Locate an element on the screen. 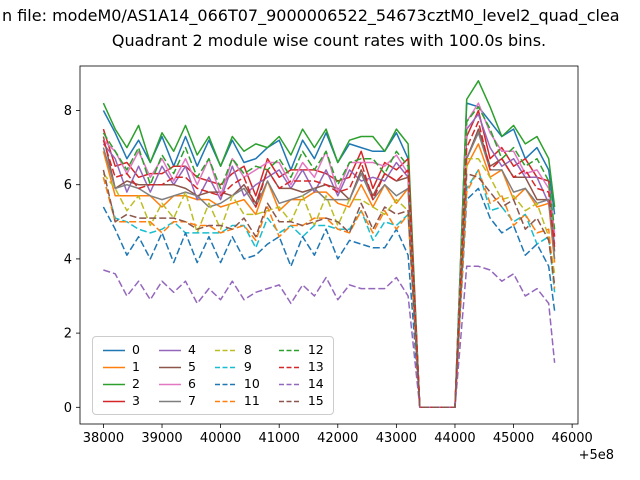  legend-label: 0 is located at coordinates (136, 349).